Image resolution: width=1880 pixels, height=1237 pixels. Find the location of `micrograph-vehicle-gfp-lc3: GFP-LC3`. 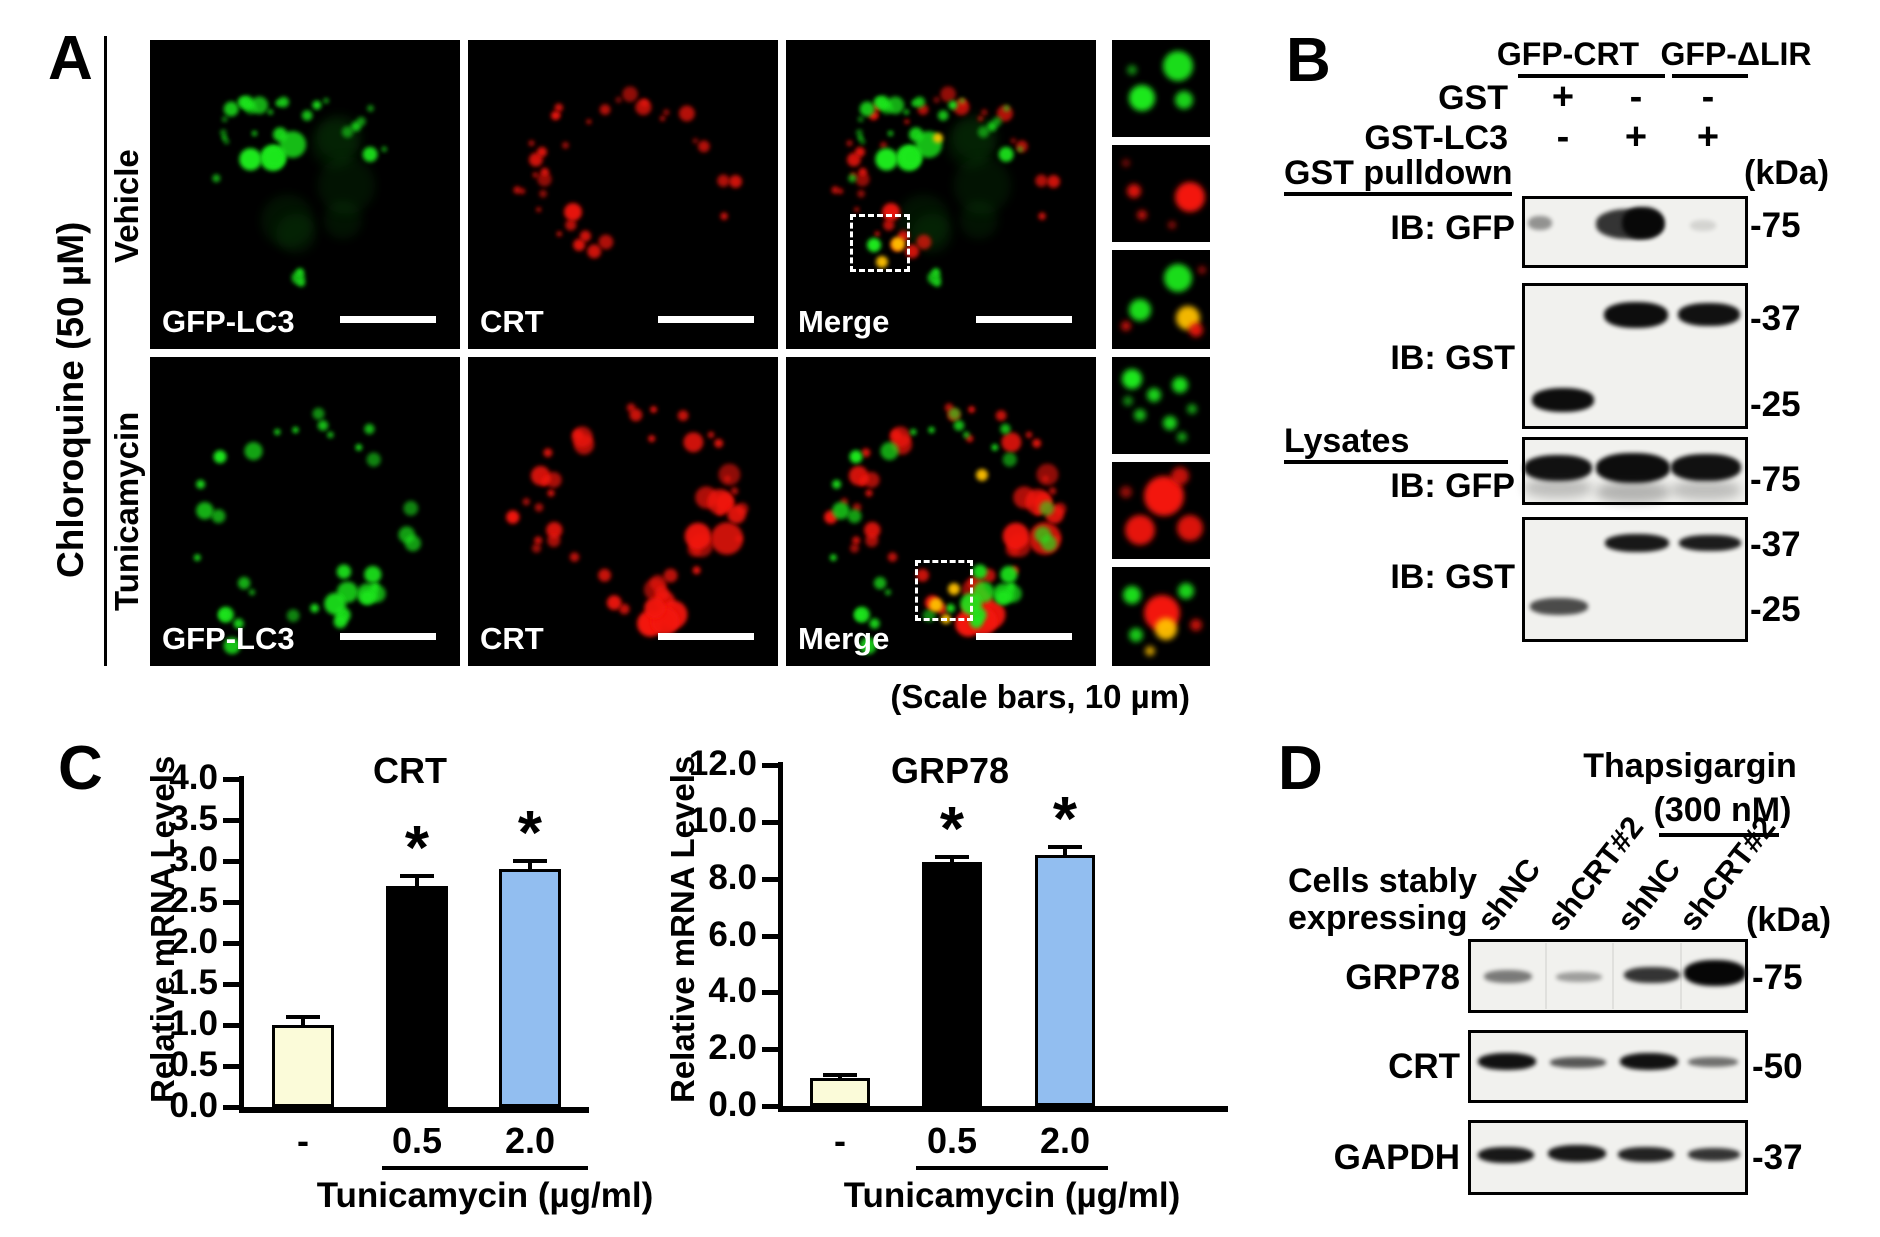

micrograph-vehicle-gfp-lc3: GFP-LC3 is located at coordinates (305, 194).